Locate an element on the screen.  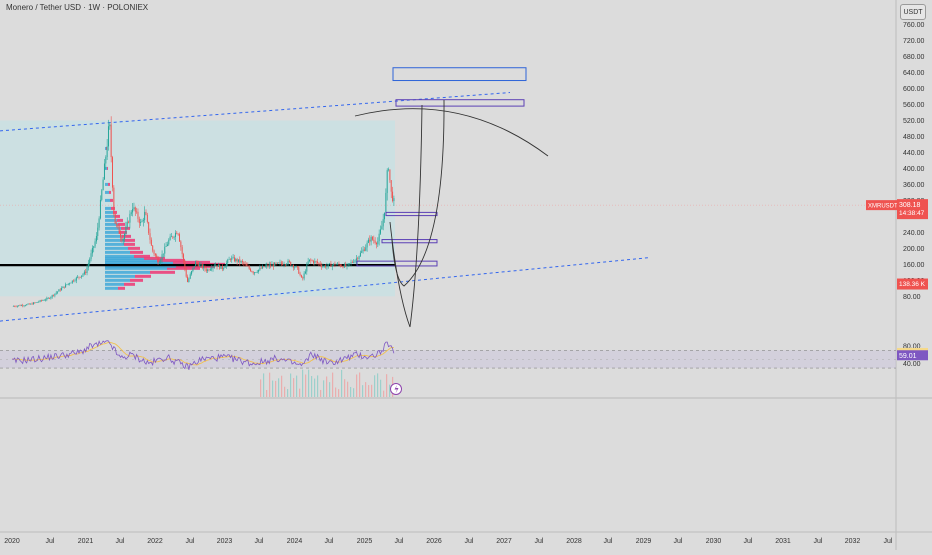
volume-profile-area is located at coordinates (197, 208).